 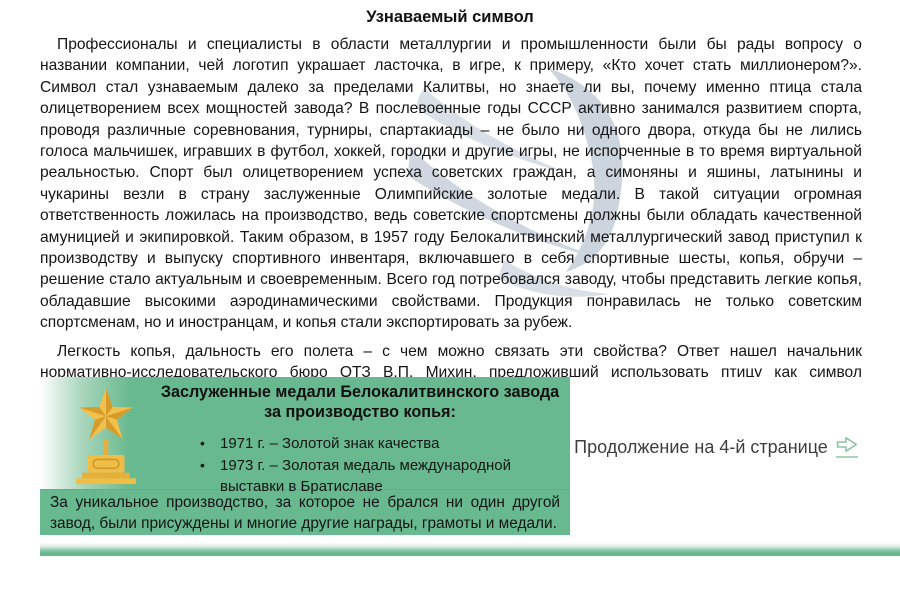 I want to click on page-title: Узнаваемый символ, so click(x=450, y=17).